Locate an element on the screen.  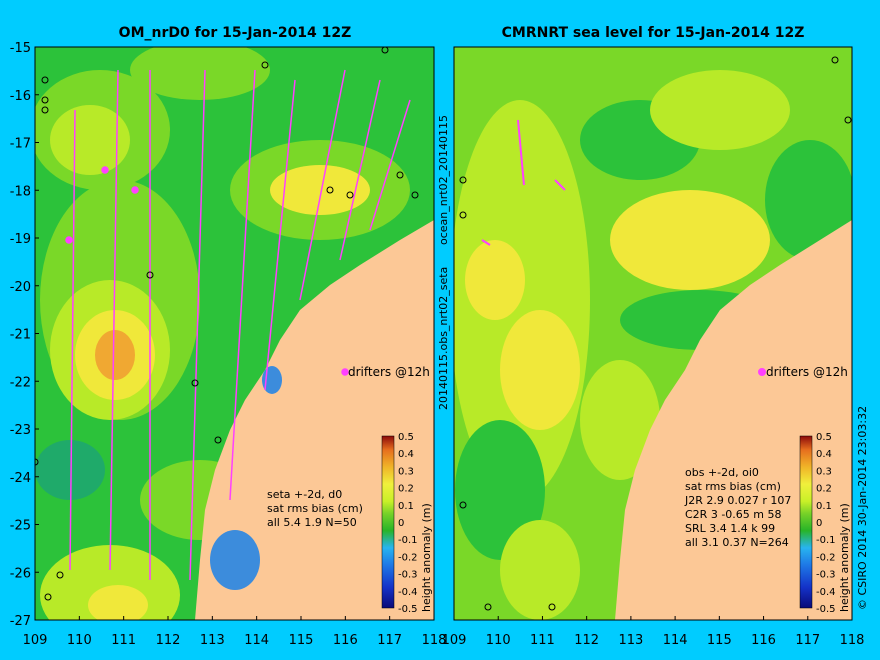
left-x-tick-label: 114 is located at coordinates (256, 640).